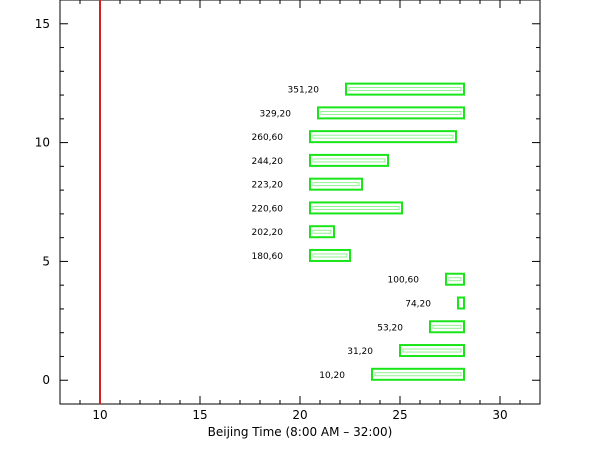  Describe the element at coordinates (46, 261) in the screenshot. I see `y-tick-label: 5` at that location.